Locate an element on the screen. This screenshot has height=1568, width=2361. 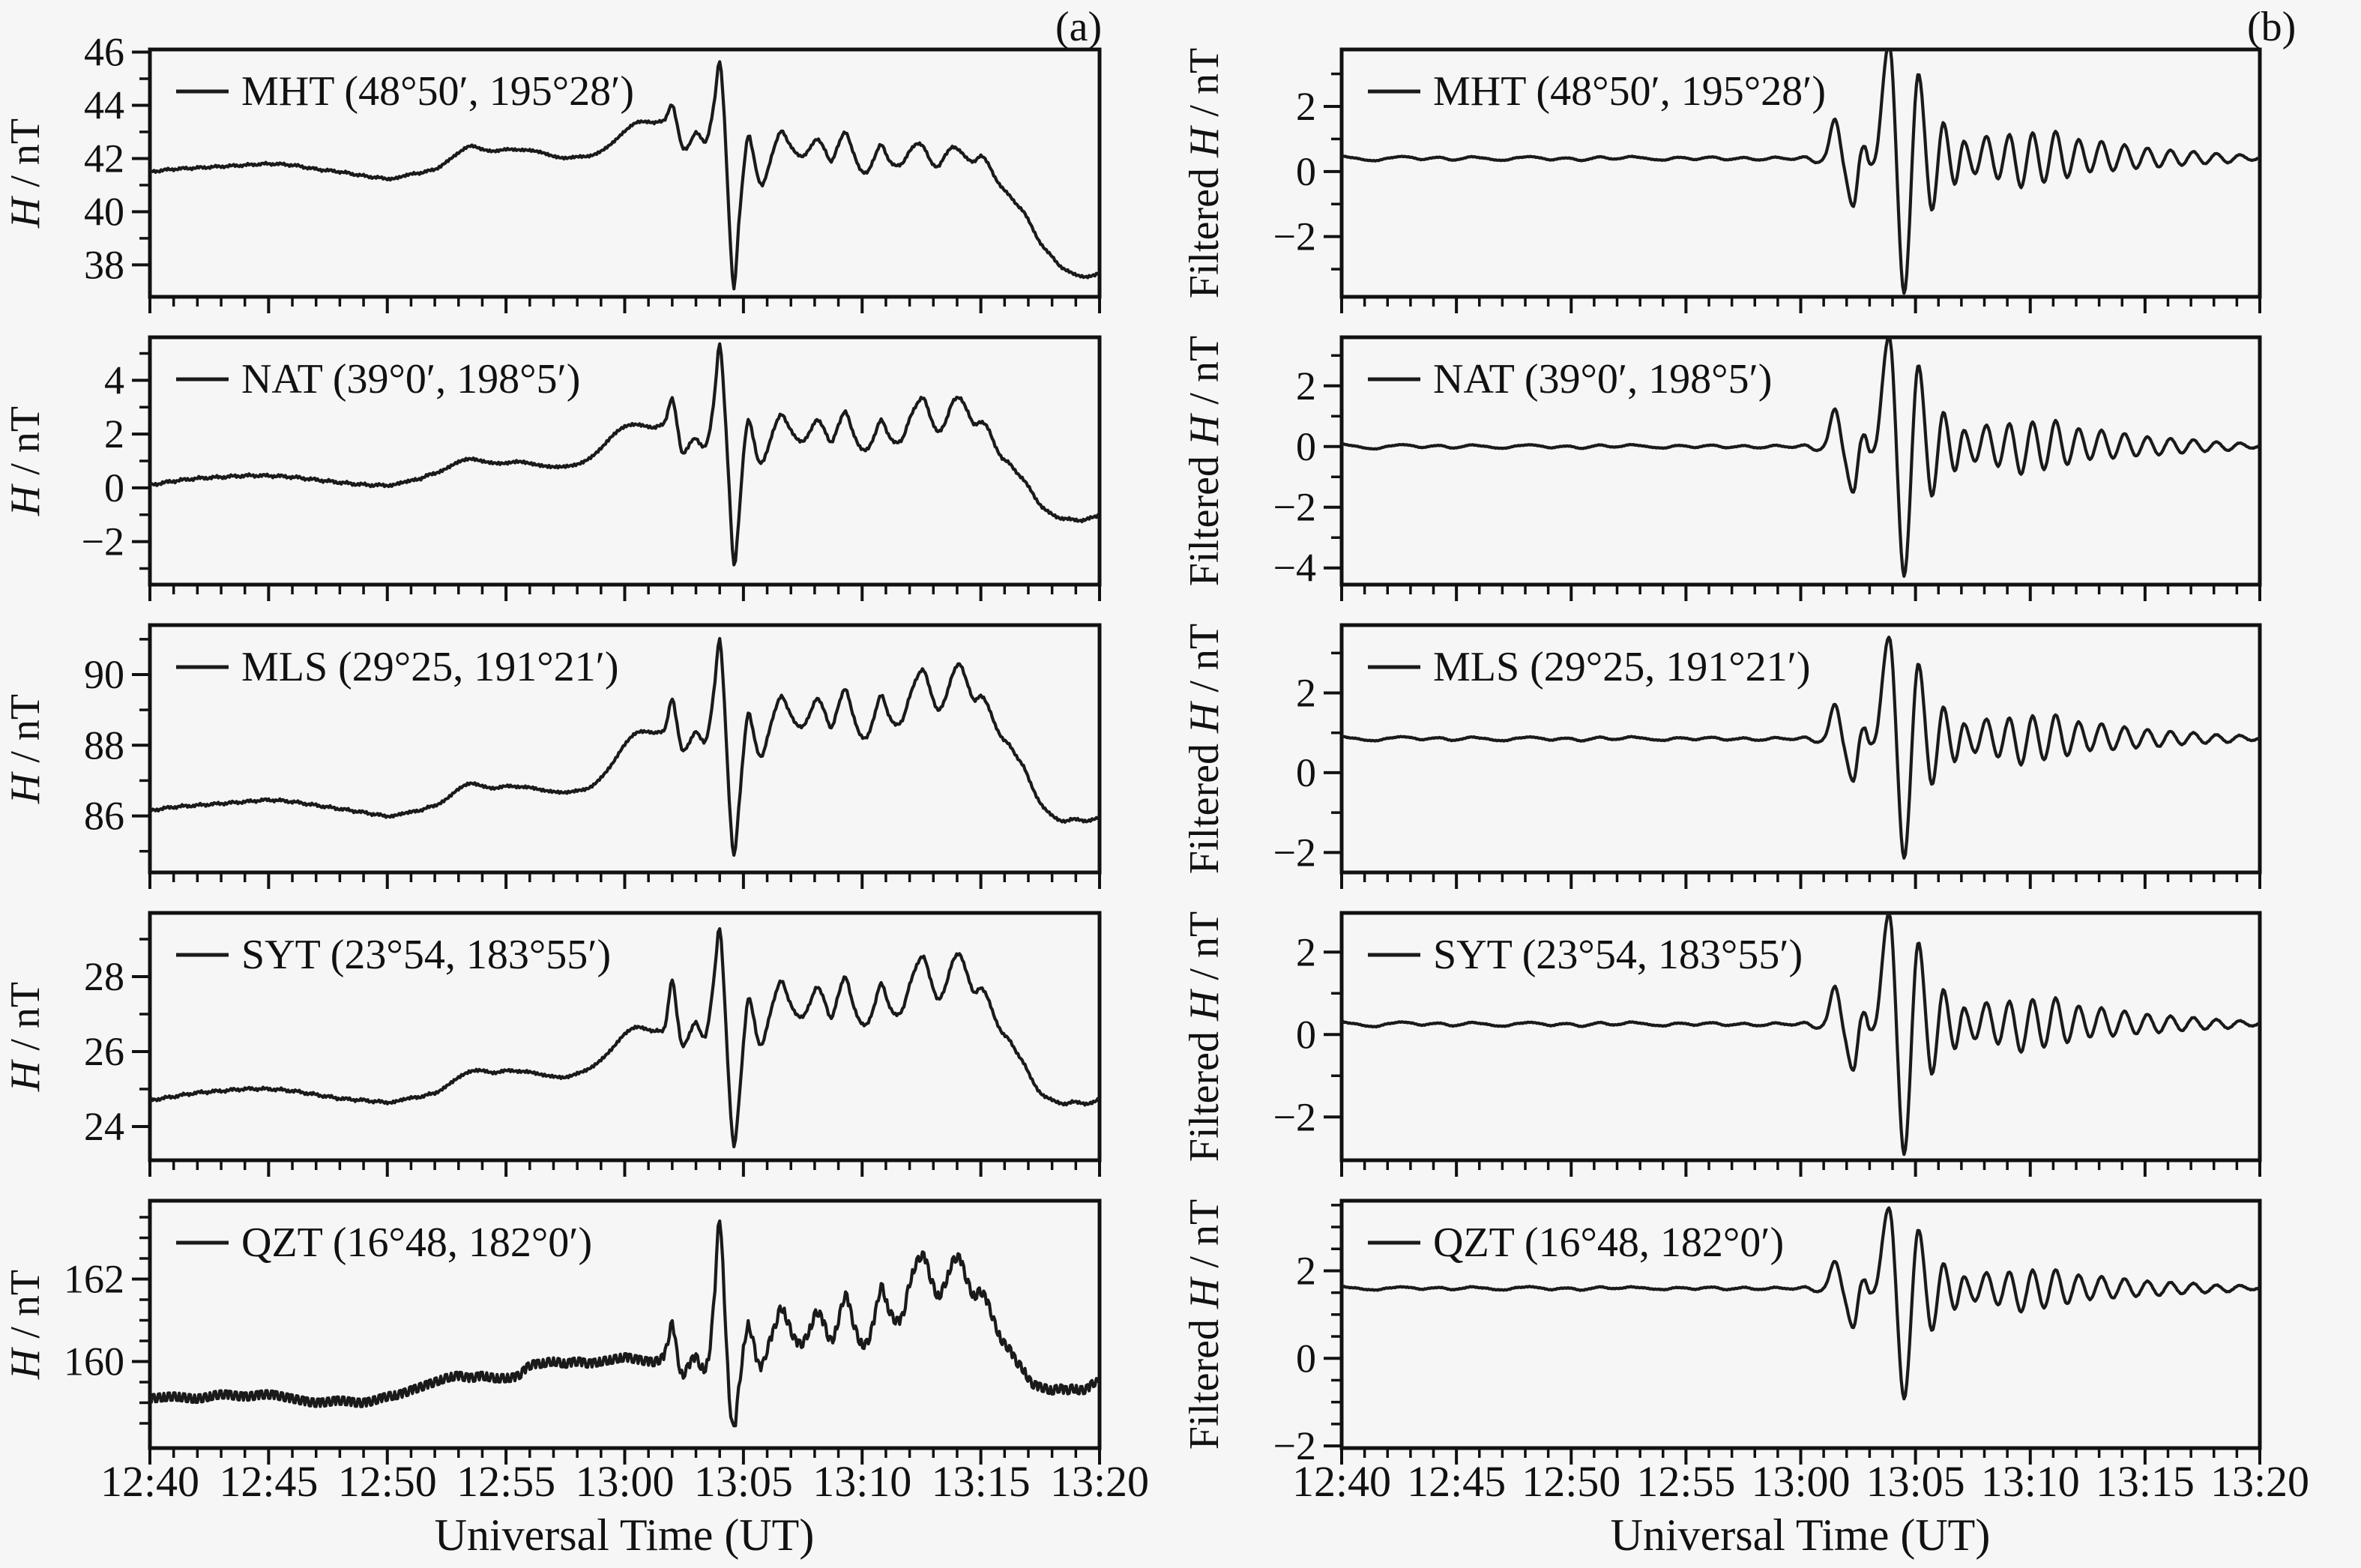
y-tick-label: 24 is located at coordinates (104, 1126).